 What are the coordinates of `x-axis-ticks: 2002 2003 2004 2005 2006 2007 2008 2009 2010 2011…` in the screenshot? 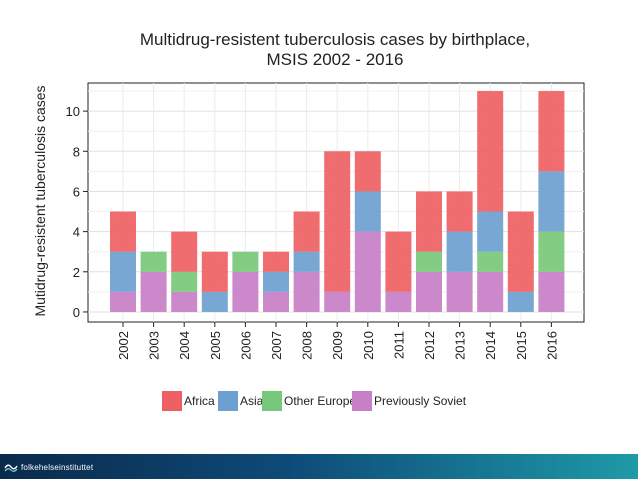 It's located at (337, 341).